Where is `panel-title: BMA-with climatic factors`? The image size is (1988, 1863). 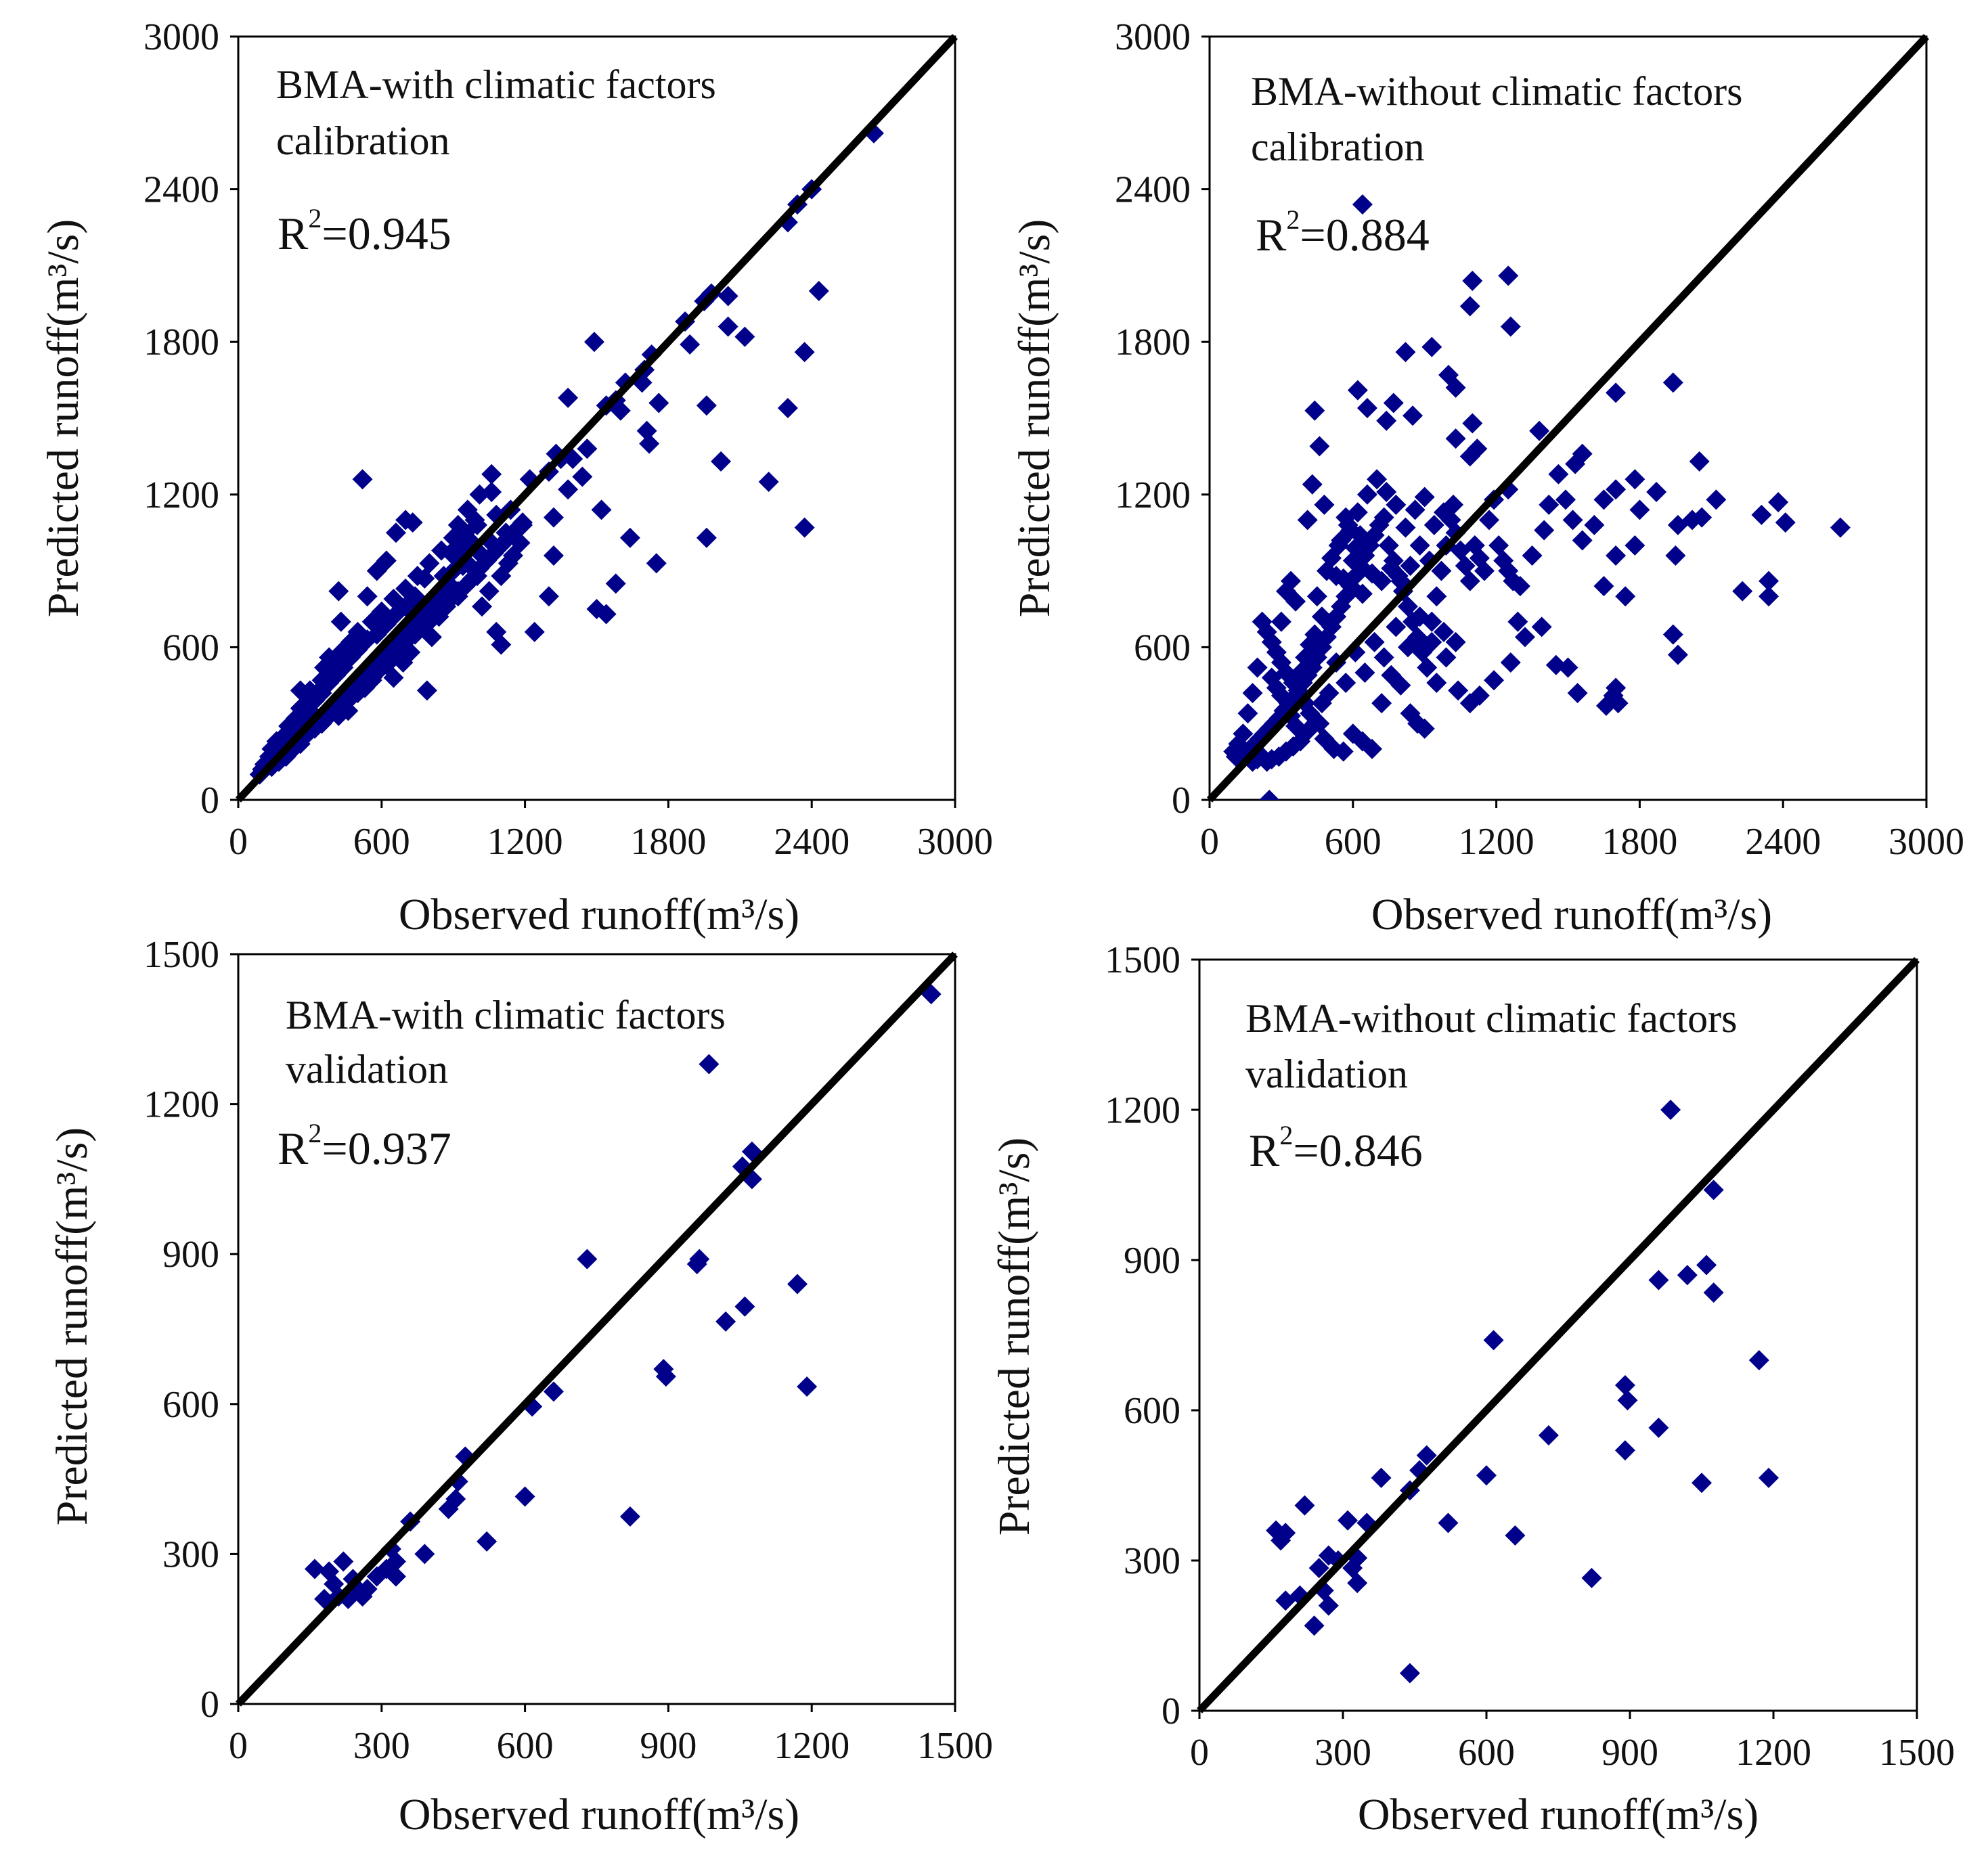 panel-title: BMA-with climatic factors is located at coordinates (496, 84).